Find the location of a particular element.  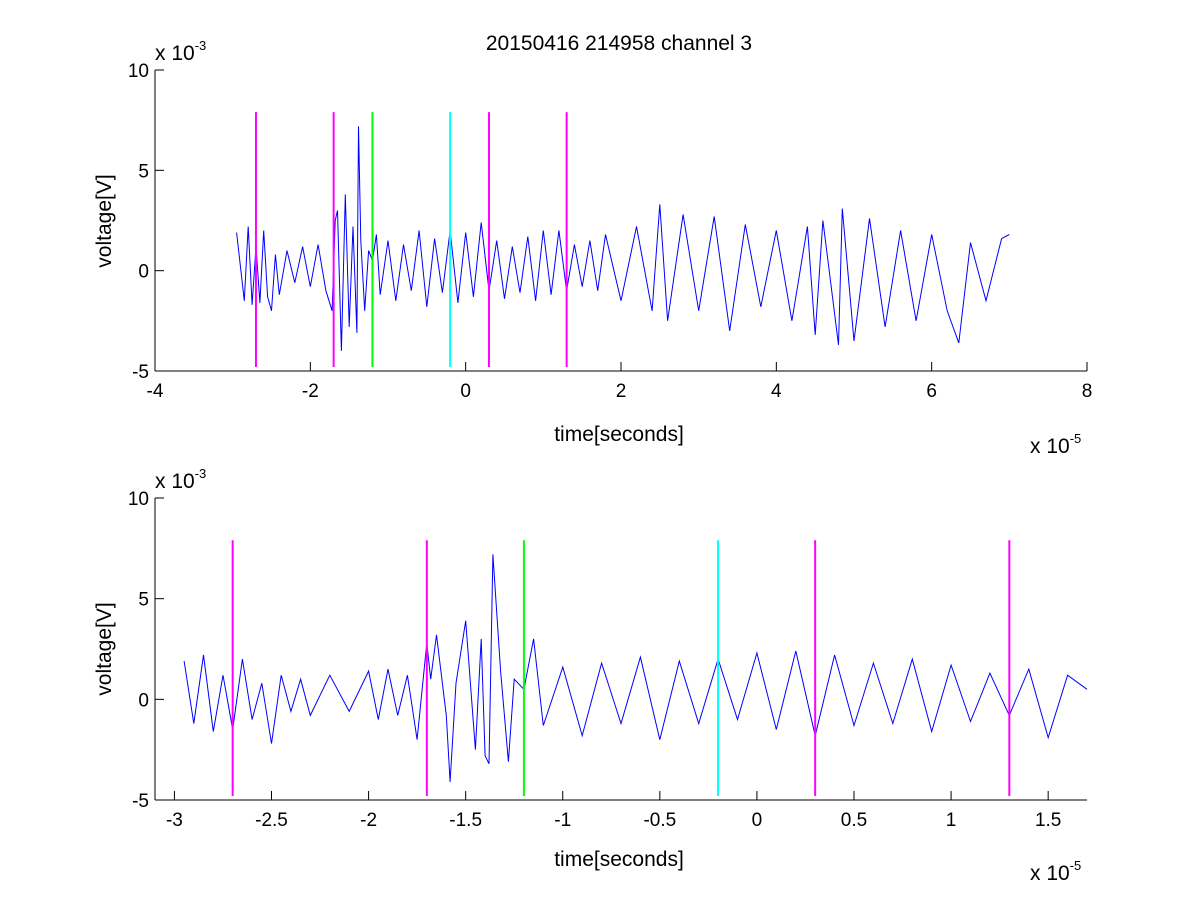

top-x-tick-label-6: 8 is located at coordinates (1087, 391).